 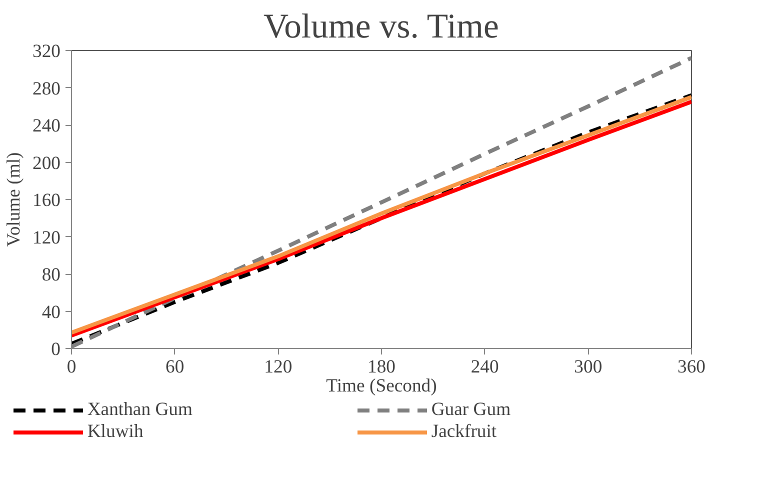 I want to click on y-tick-label: 80, so click(x=51, y=275).